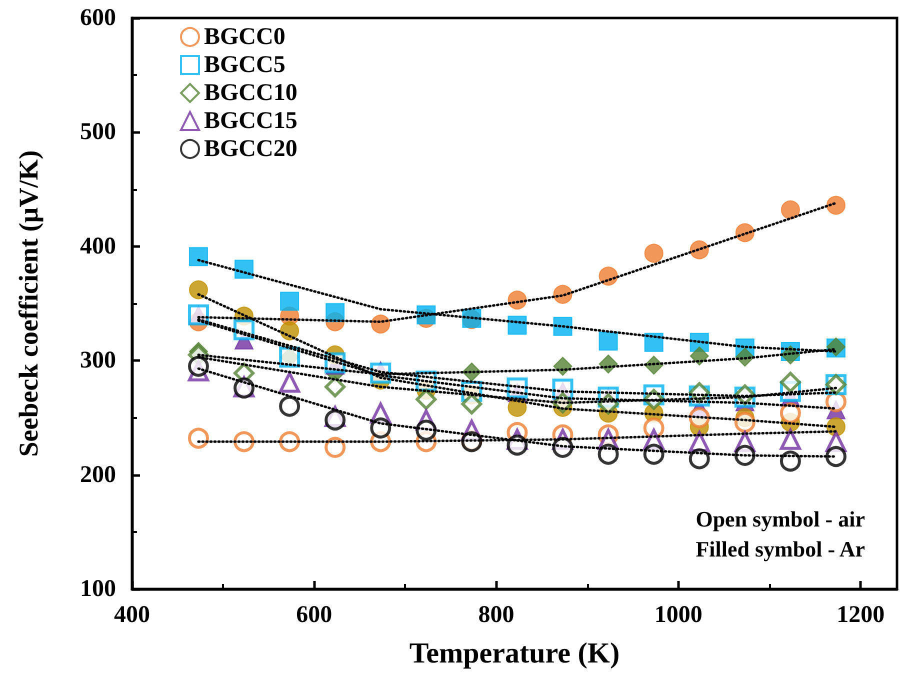 The width and height of the screenshot is (901, 678). I want to click on annotation: Filled symbol - Ar, so click(781, 549).